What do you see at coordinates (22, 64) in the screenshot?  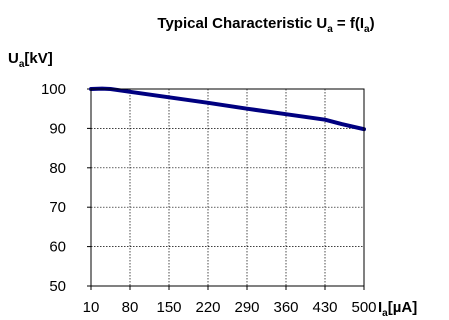 I see `y-axis-label-sub: a` at bounding box center [22, 64].